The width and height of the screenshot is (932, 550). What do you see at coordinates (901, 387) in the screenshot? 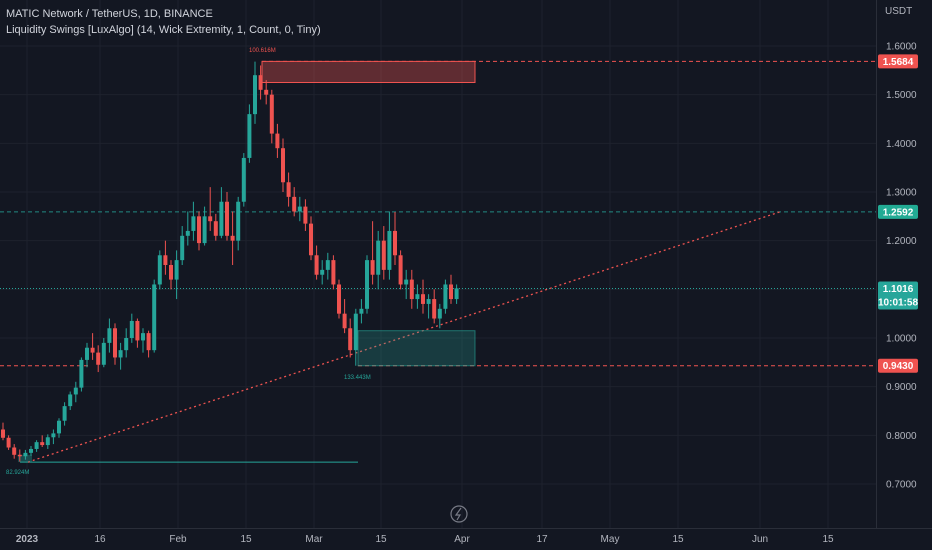
I see `price-tick-label: 0.9000` at bounding box center [901, 387].